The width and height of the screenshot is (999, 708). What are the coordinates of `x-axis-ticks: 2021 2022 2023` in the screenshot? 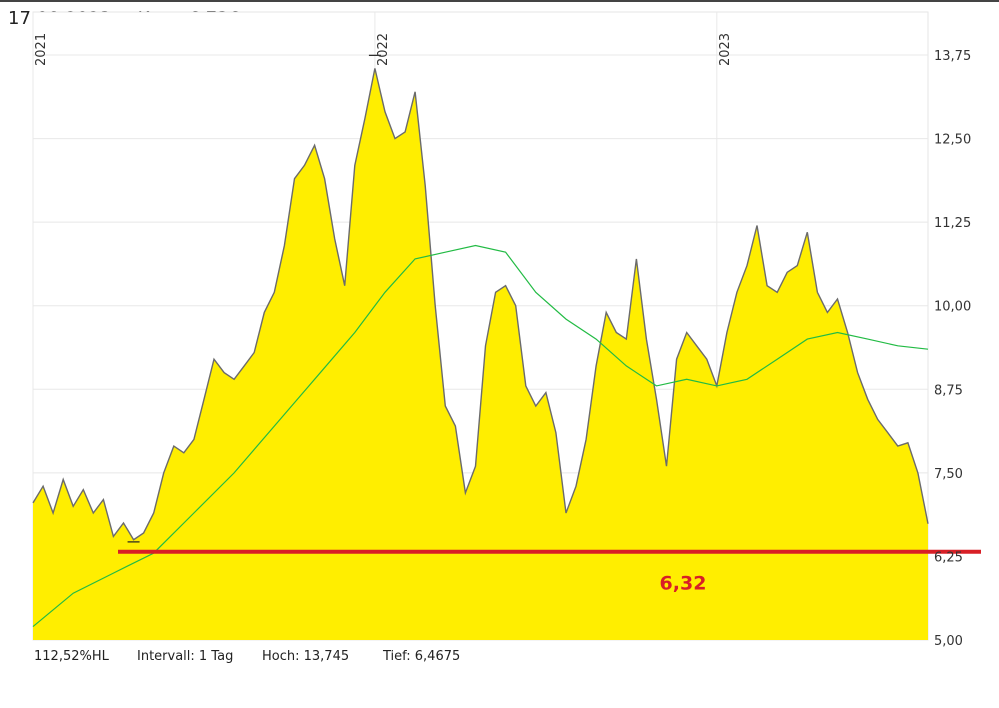 It's located at (383, 49).